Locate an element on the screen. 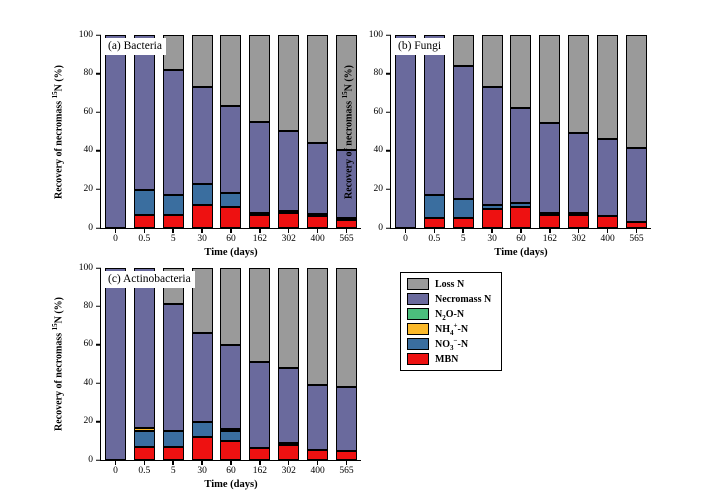  x-tick-slot: 60 is located at coordinates (521, 236).